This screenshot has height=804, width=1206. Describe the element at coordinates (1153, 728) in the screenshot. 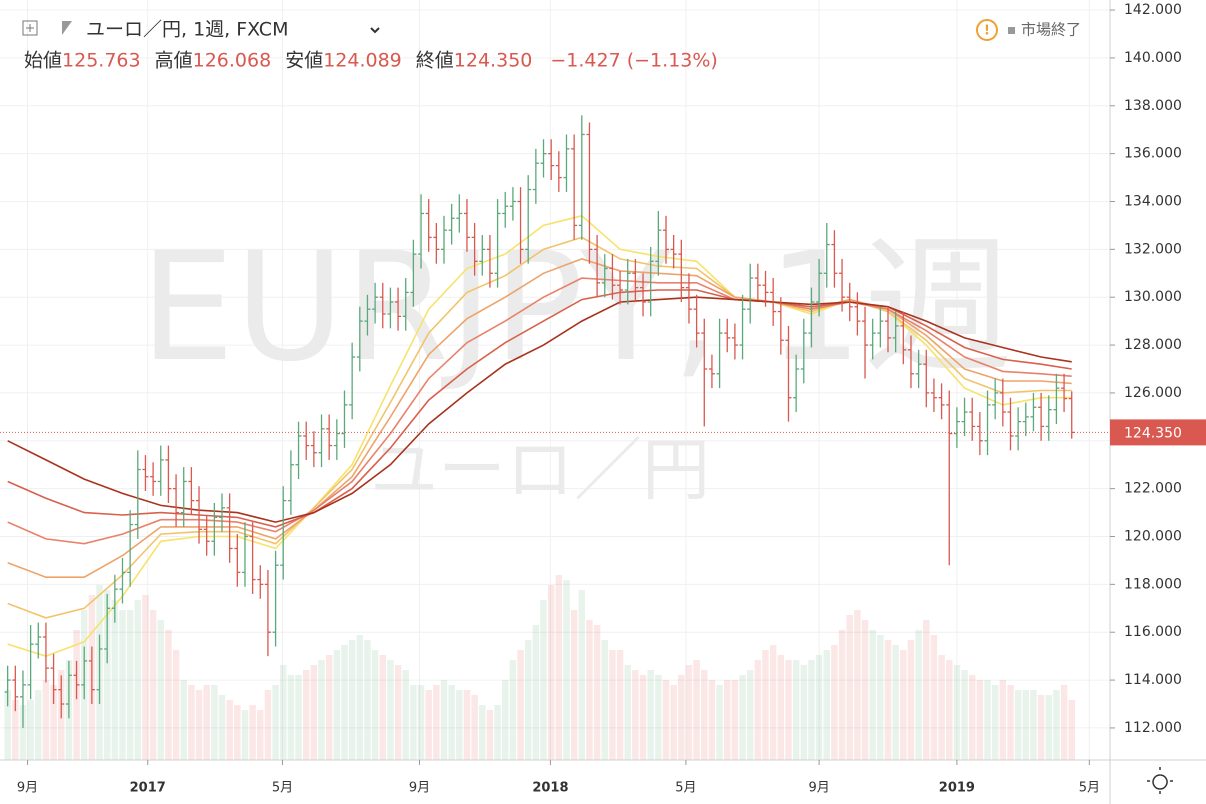

I see `y-tick-label: 112.000` at that location.